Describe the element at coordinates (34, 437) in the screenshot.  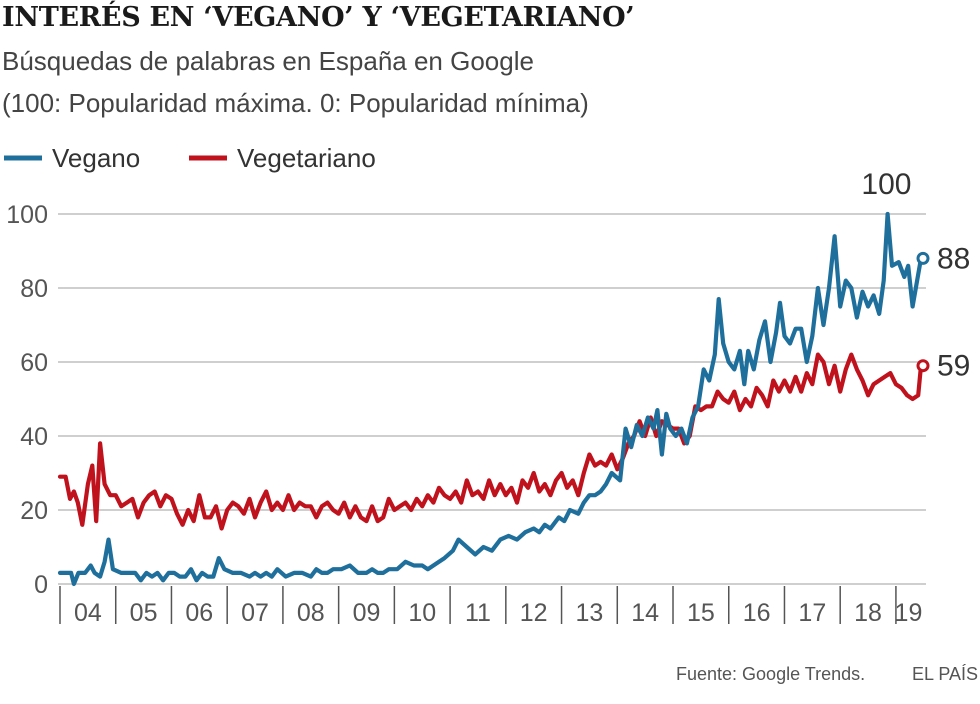
I see `y-tick-label: 40` at that location.